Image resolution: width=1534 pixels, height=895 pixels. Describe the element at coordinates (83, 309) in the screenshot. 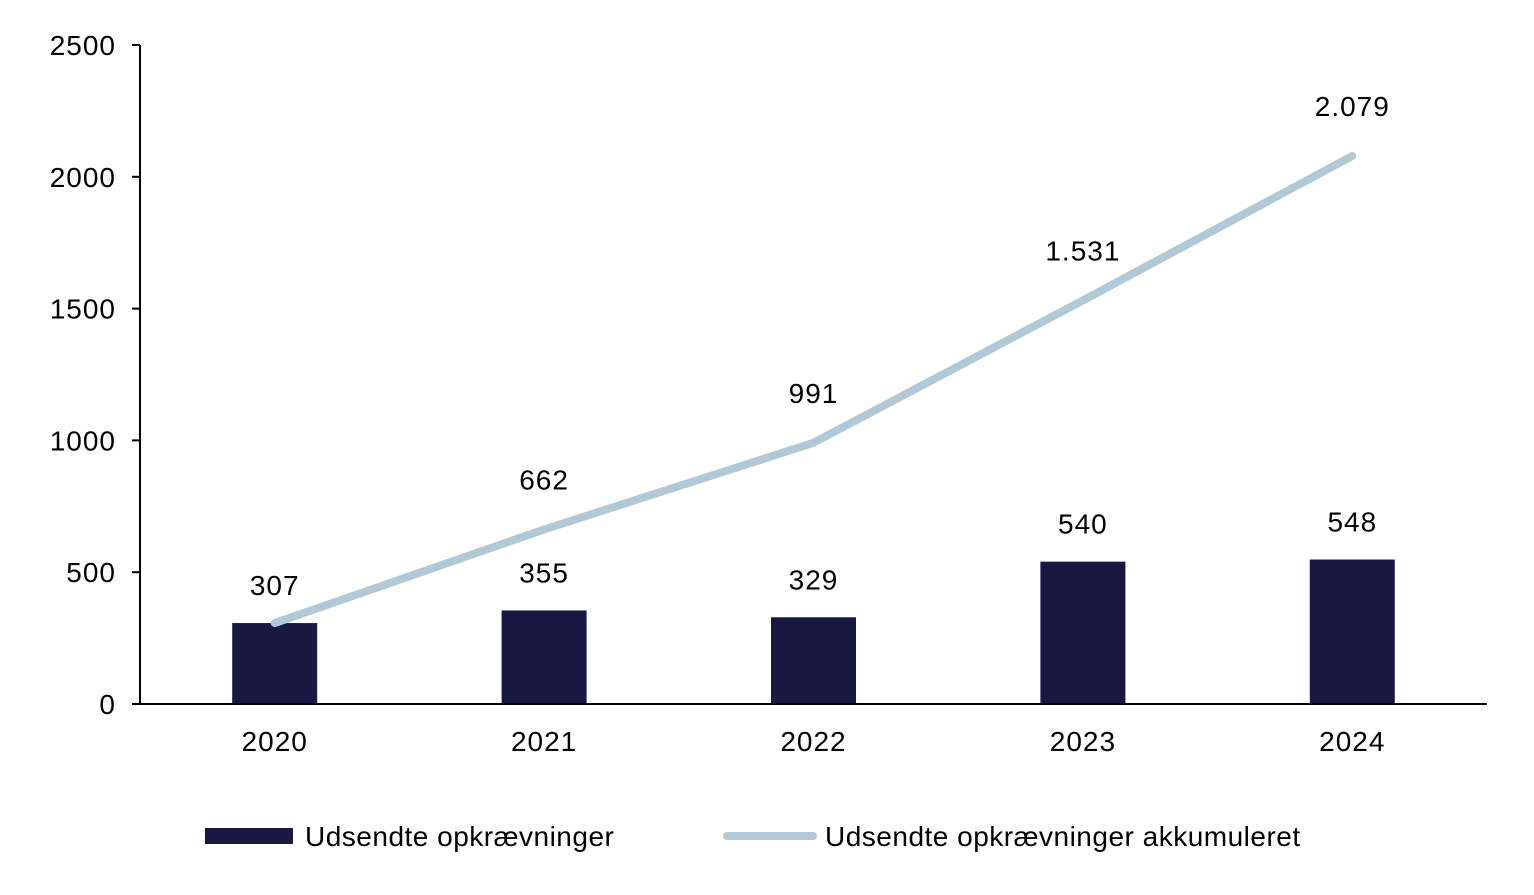

I see `y-tick-label: 1500` at that location.